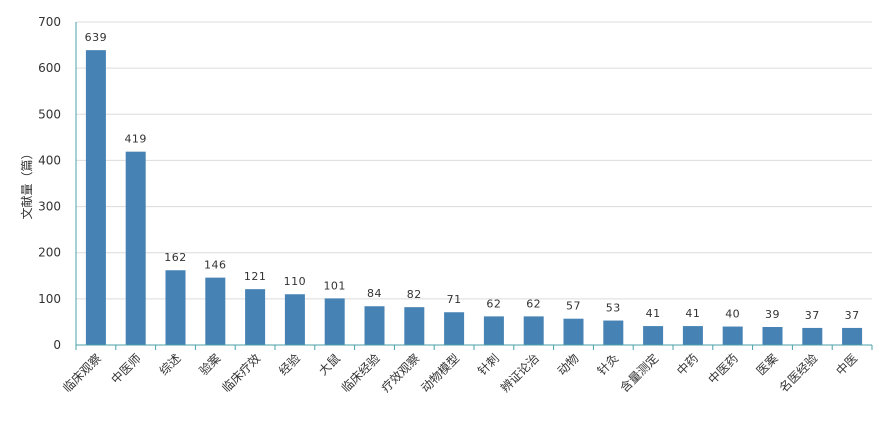 This screenshot has height=423, width=883. Describe the element at coordinates (241, 373) in the screenshot. I see `x-tick-label: 临床疗效` at that location.